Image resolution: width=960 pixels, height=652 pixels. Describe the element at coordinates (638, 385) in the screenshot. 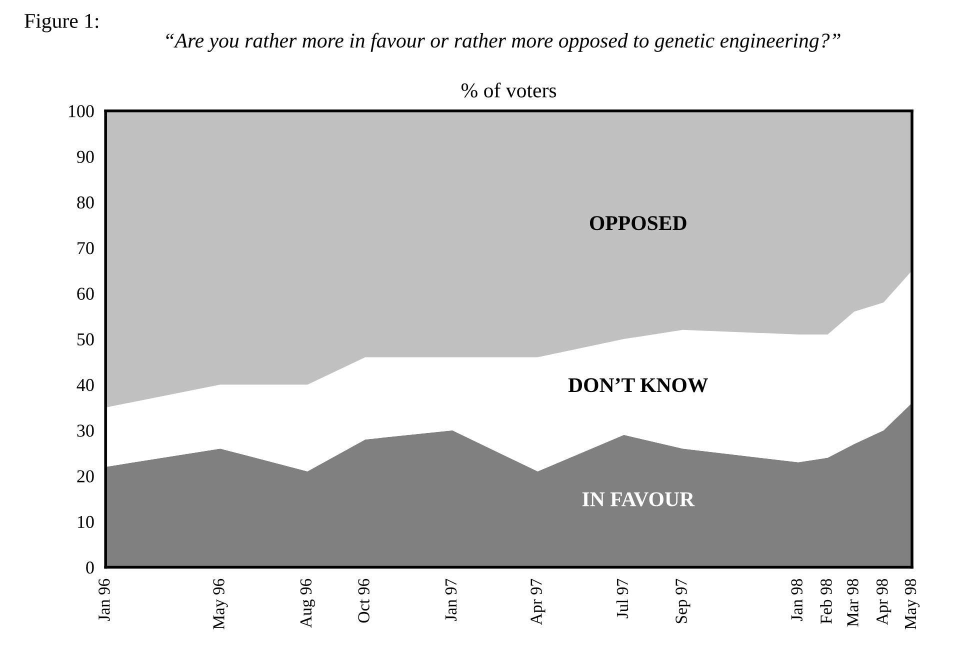

I see `series-label: DON’T KNOW` at that location.